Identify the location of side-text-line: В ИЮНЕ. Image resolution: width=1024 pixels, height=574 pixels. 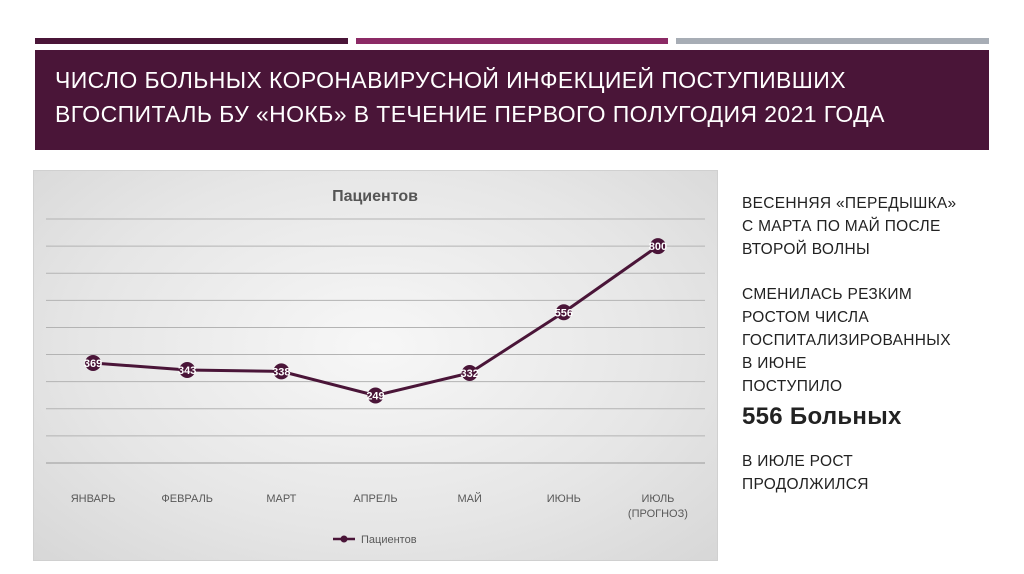
(774, 363).